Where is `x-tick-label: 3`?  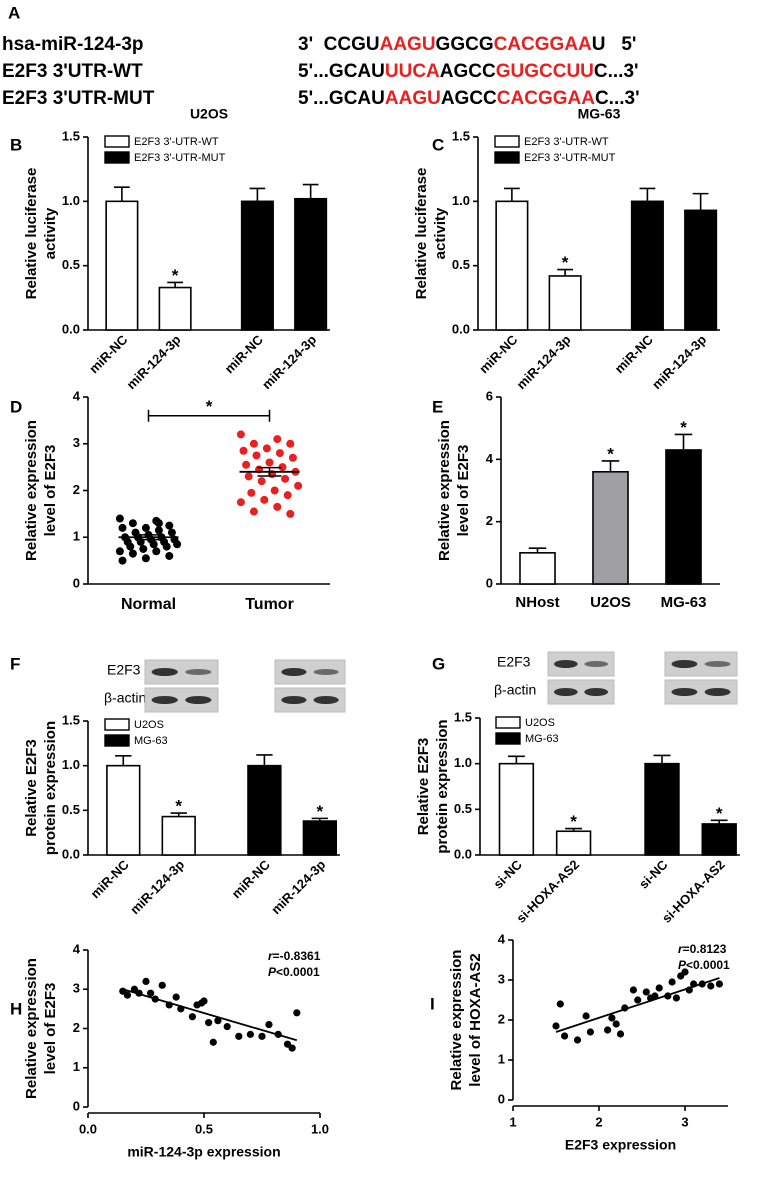
x-tick-label: 3 is located at coordinates (684, 1121).